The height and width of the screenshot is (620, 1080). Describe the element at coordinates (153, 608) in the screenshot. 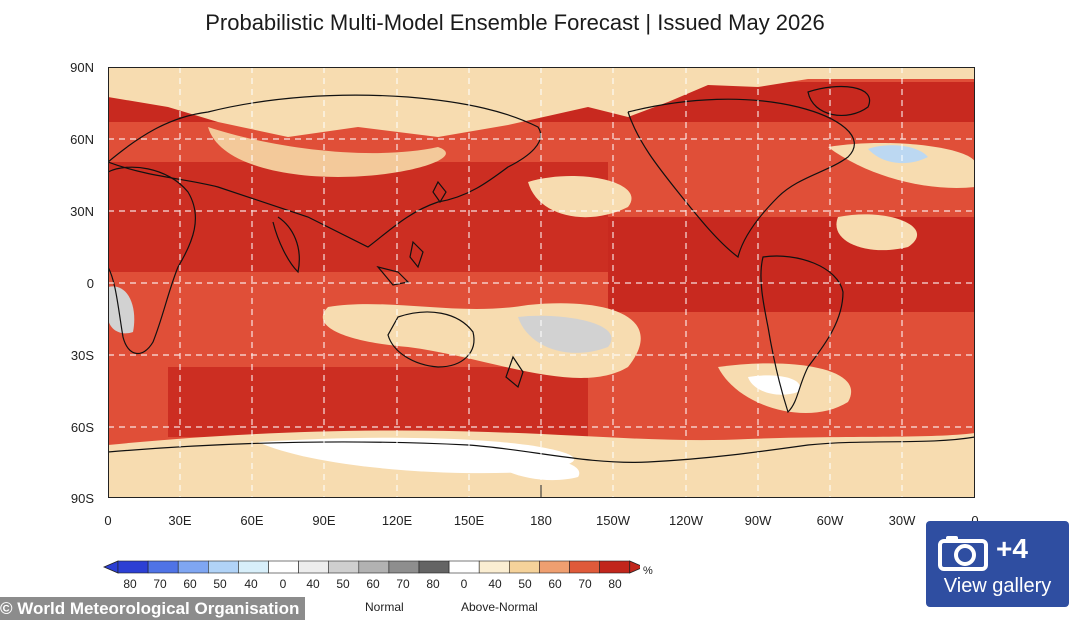

I see `image-credit: © World Meteorological Organisation` at that location.